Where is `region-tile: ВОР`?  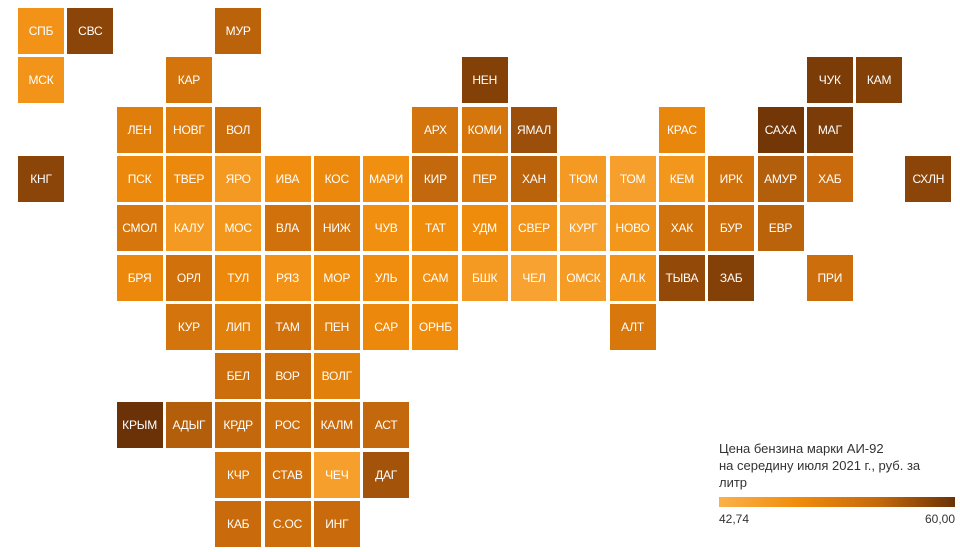 region-tile: ВОР is located at coordinates (287, 376).